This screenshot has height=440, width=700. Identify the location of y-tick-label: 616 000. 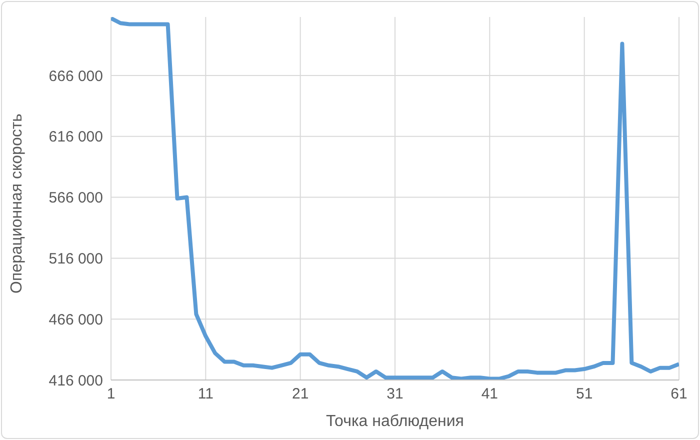
(75, 137).